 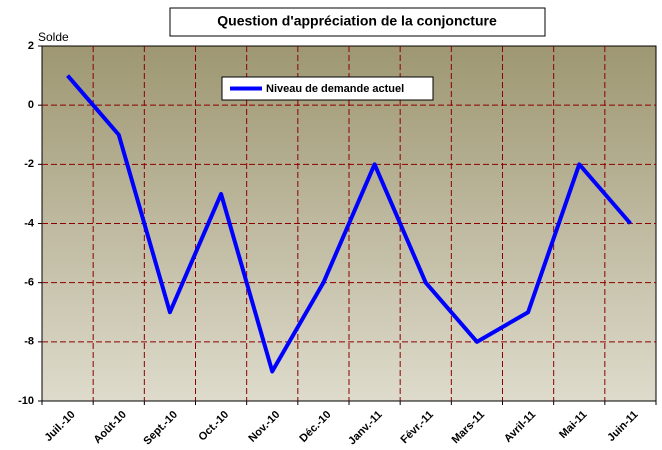 What do you see at coordinates (29, 283) in the screenshot?
I see `y-tick-label: -6` at bounding box center [29, 283].